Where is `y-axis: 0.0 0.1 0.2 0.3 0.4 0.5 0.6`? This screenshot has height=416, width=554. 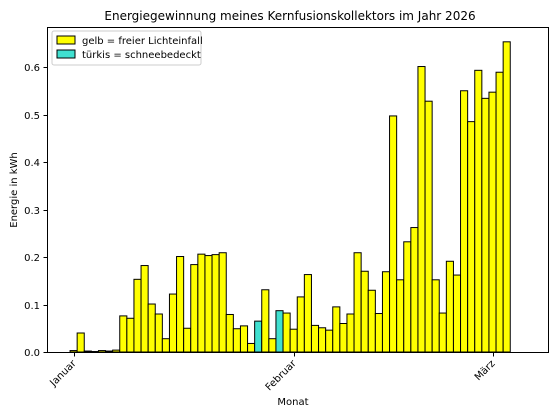
y-axis: 0.0 0.1 0.2 0.3 0.4 0.5 0.6 is located at coordinates (36, 211).